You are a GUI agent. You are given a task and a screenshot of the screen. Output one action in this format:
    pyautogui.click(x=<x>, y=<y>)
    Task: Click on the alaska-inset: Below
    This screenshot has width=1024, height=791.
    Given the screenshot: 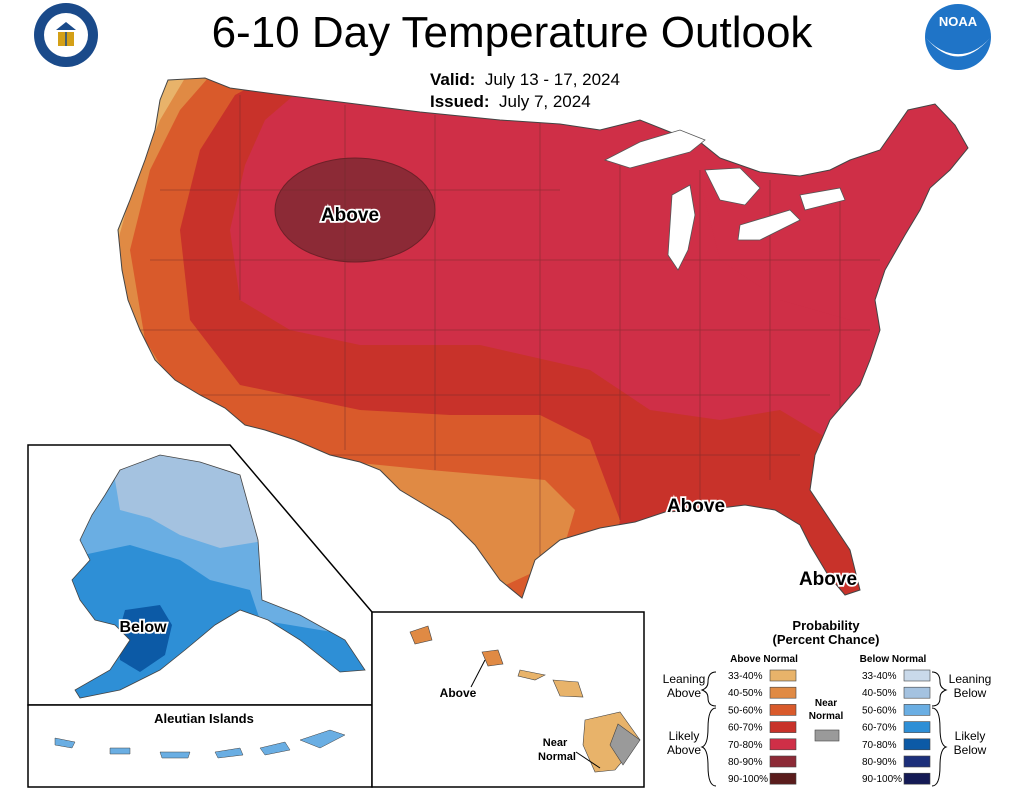 What is the action you would take?
    pyautogui.click(x=200, y=575)
    